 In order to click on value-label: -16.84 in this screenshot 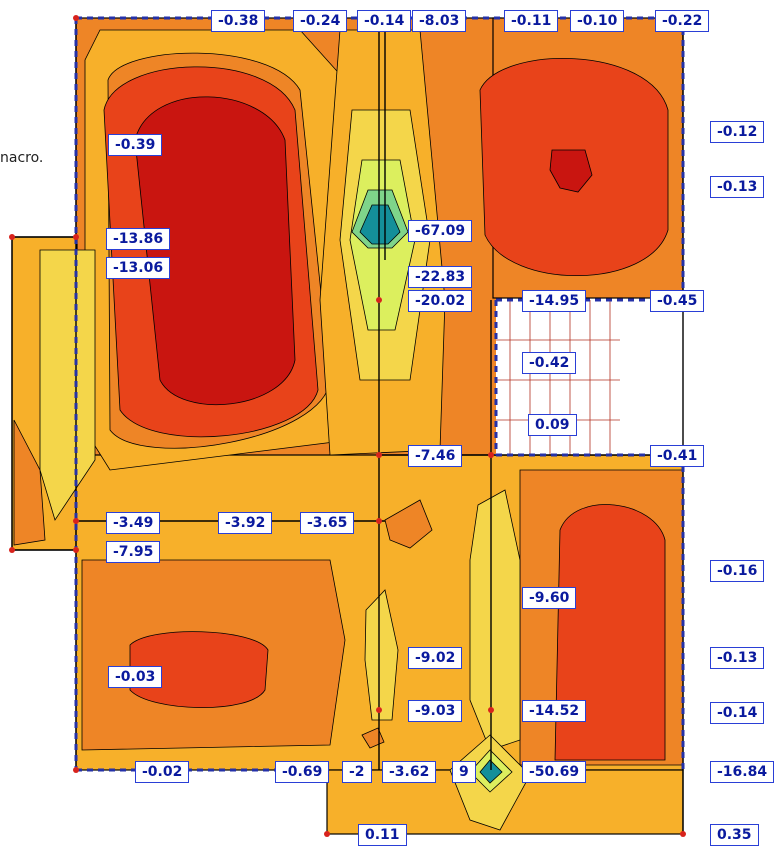, I will do `click(742, 772)`.